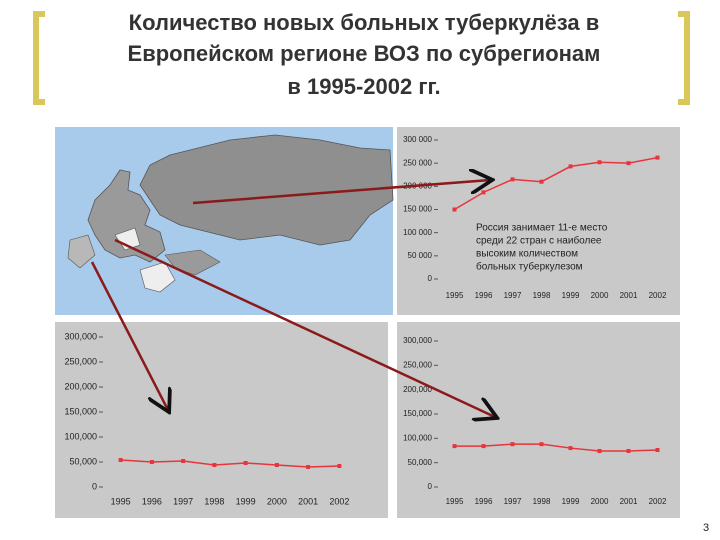  What do you see at coordinates (529, 267) in the screenshot?
I see `annotation: больных туберкулезом` at bounding box center [529, 267].